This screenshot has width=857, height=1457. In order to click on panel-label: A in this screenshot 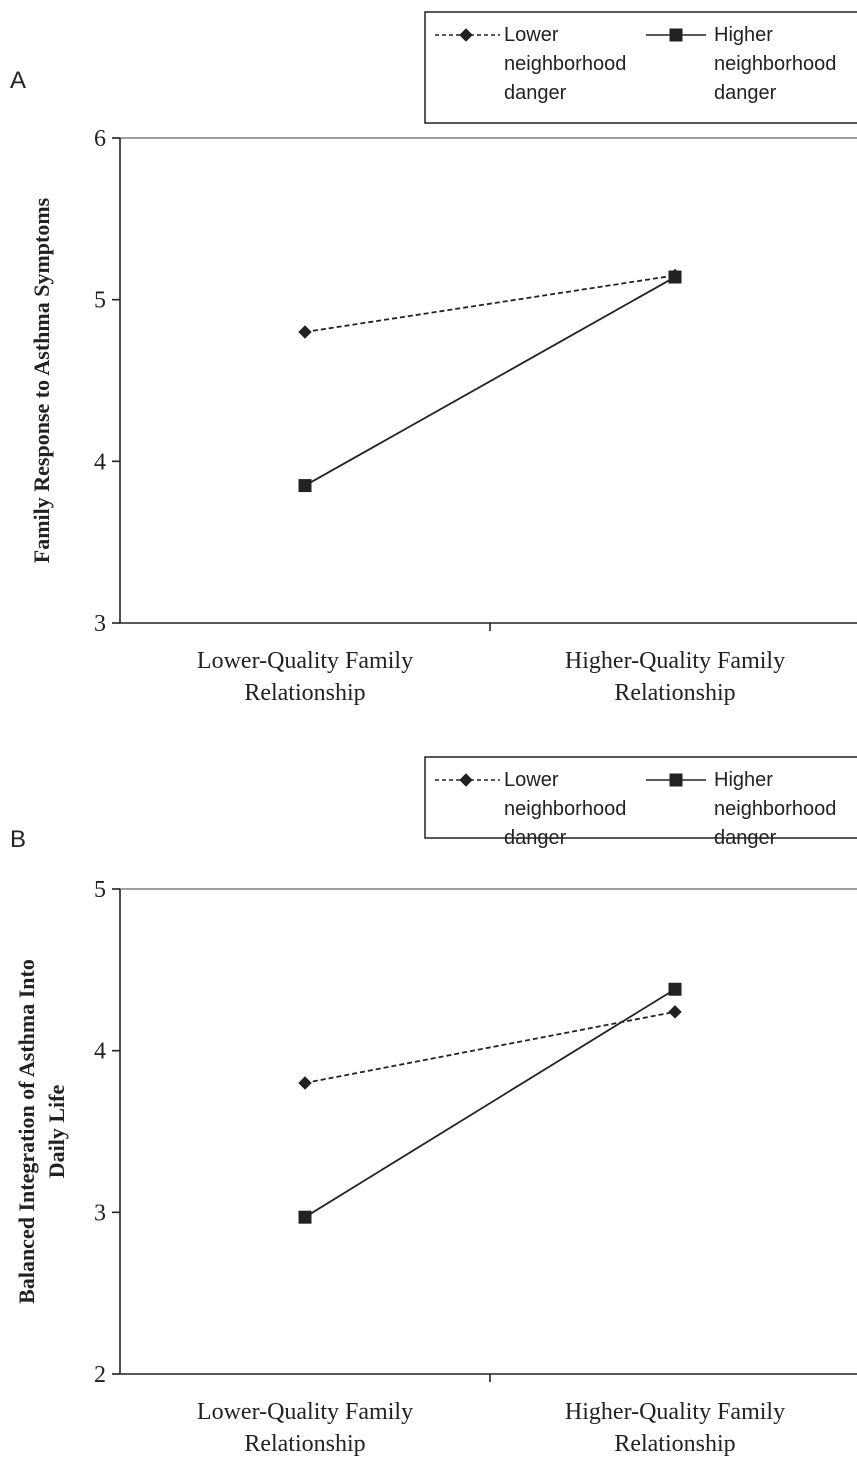, I will do `click(18, 80)`.